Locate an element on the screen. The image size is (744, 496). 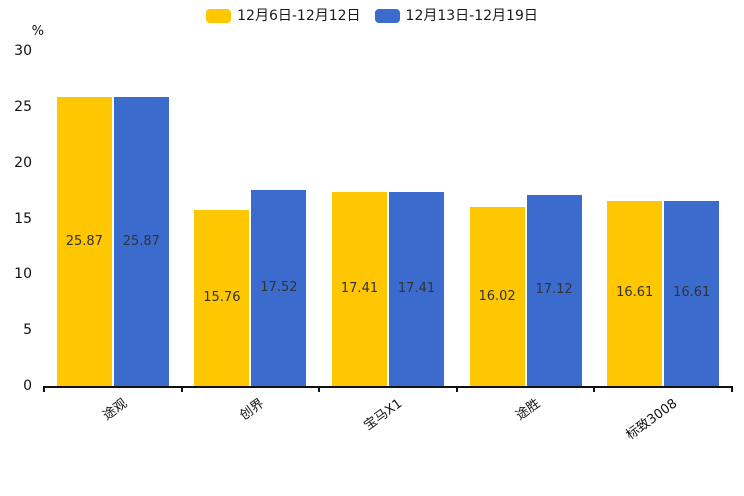
bar-value-label: 16.02 is located at coordinates (497, 296).